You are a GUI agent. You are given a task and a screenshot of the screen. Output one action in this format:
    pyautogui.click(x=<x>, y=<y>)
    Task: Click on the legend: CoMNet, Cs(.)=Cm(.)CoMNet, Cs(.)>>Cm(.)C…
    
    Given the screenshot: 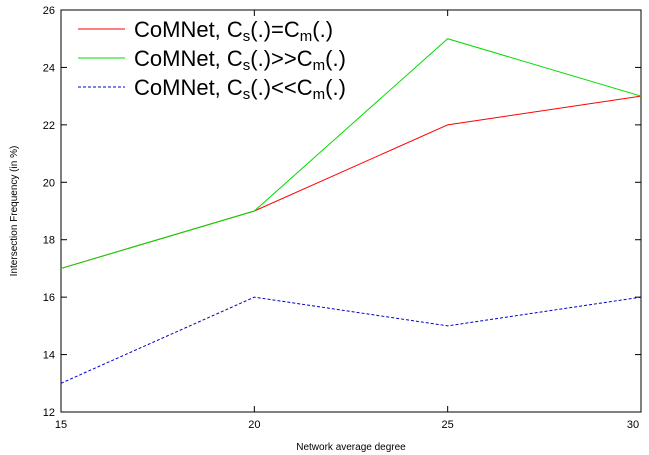 What is the action you would take?
    pyautogui.click(x=212, y=60)
    